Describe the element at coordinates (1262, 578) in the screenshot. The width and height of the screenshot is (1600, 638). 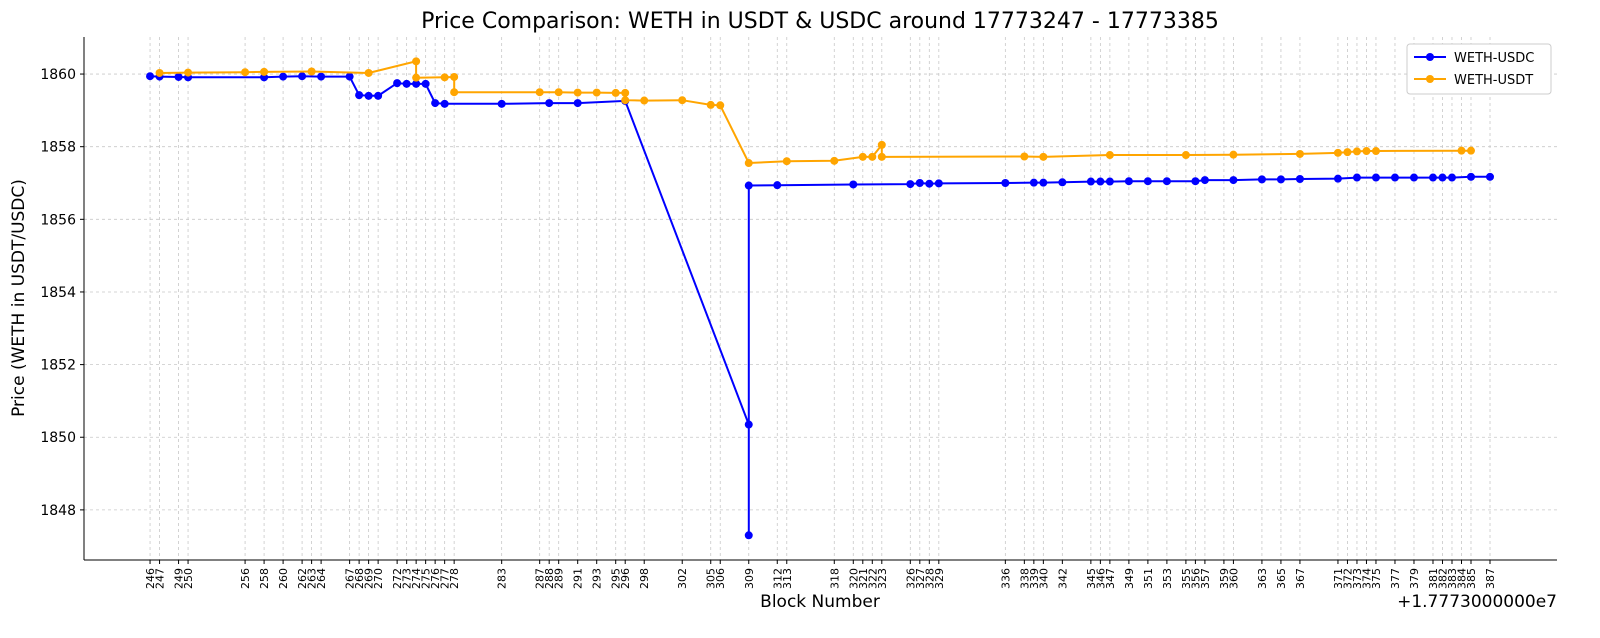
I see `x-tick-label: 363` at that location.